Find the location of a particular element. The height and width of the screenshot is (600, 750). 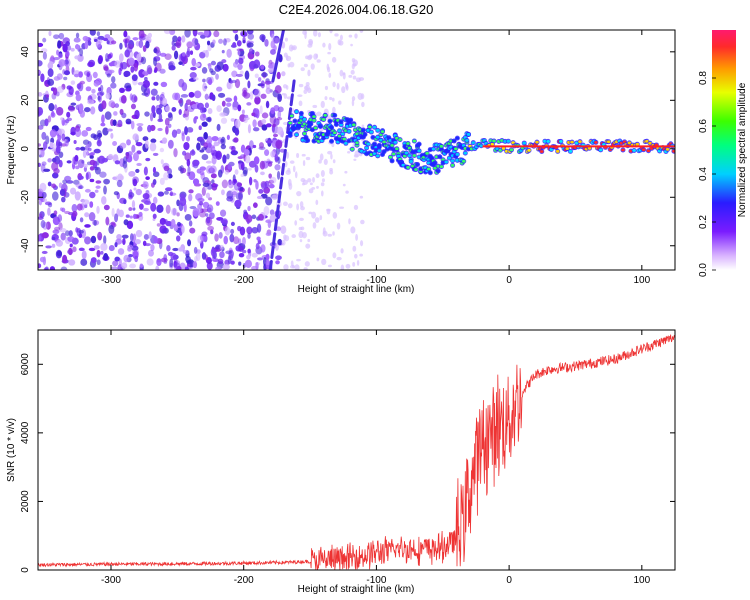

snr-y-tick-label: 4000 is located at coordinates (25, 432).